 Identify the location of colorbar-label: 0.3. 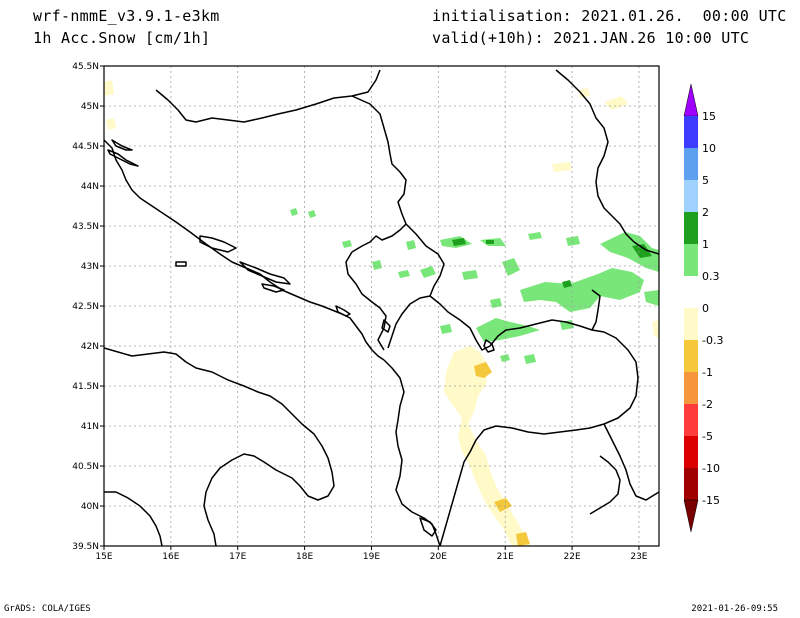
(711, 276).